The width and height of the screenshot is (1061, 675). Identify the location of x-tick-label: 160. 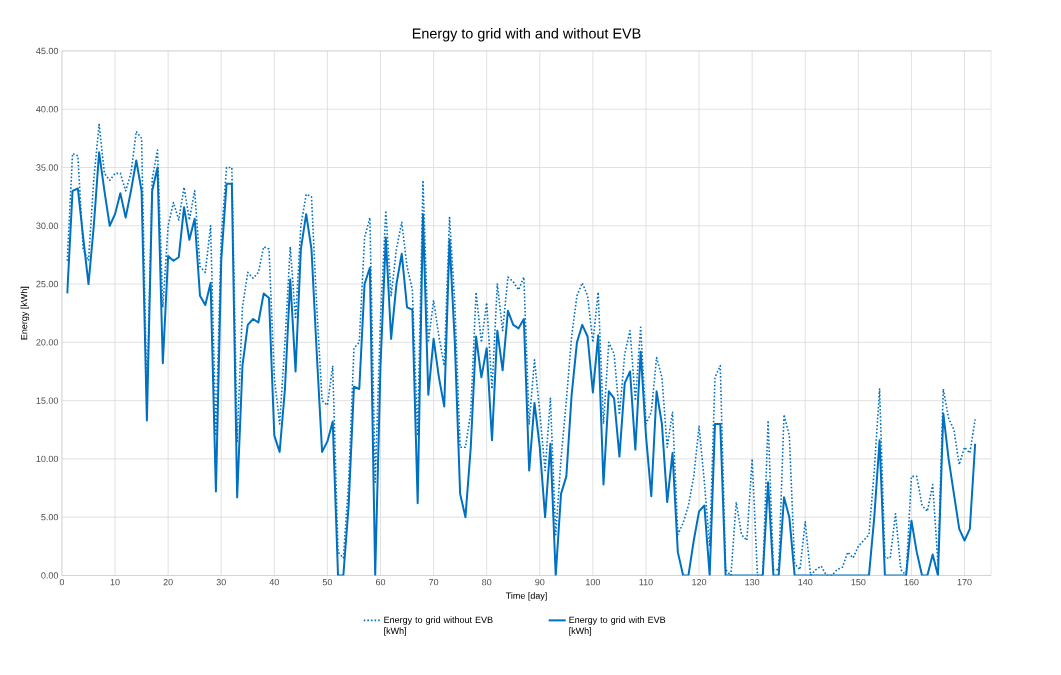
(911, 582).